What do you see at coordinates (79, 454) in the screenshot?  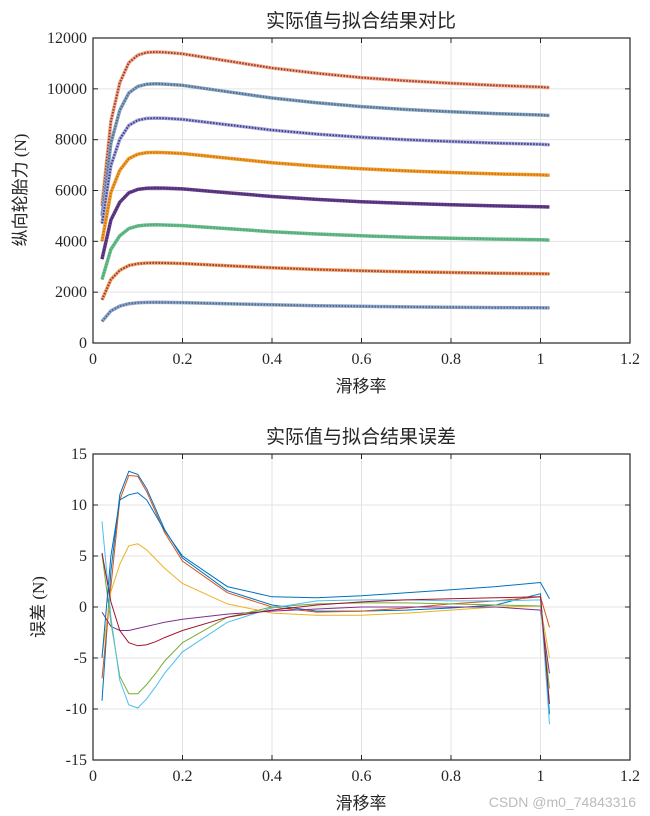 I see `y-tick-label: 15` at bounding box center [79, 454].